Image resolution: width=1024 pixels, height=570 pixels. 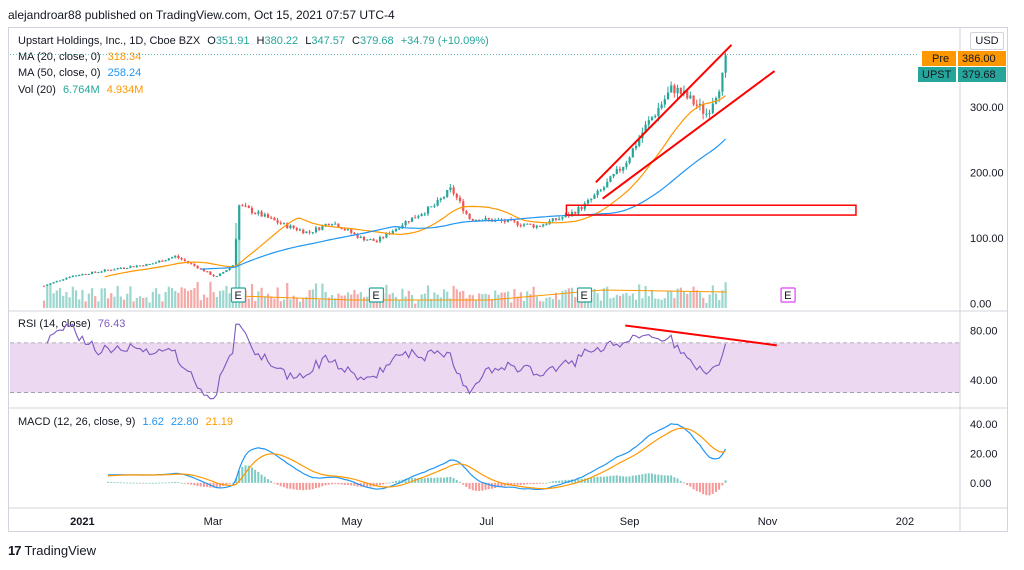 I want to click on price-tick-label: 100.00, so click(x=987, y=239).